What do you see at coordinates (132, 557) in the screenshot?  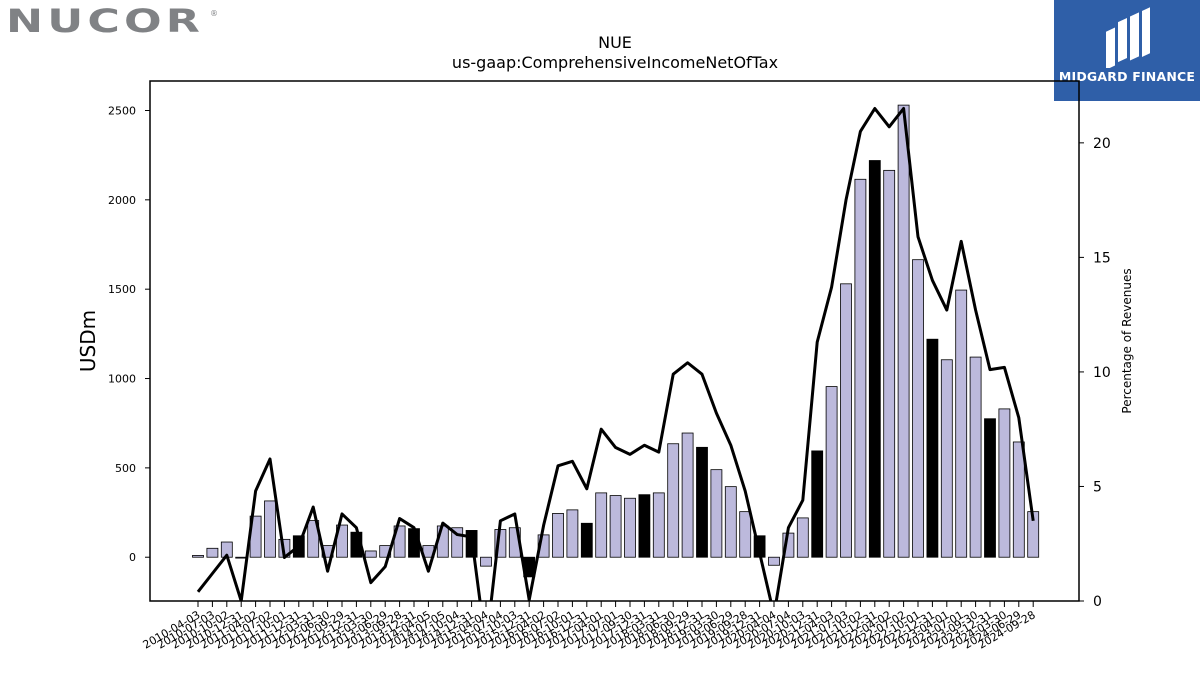 I see `y-tick-label-0: 0` at bounding box center [132, 557].